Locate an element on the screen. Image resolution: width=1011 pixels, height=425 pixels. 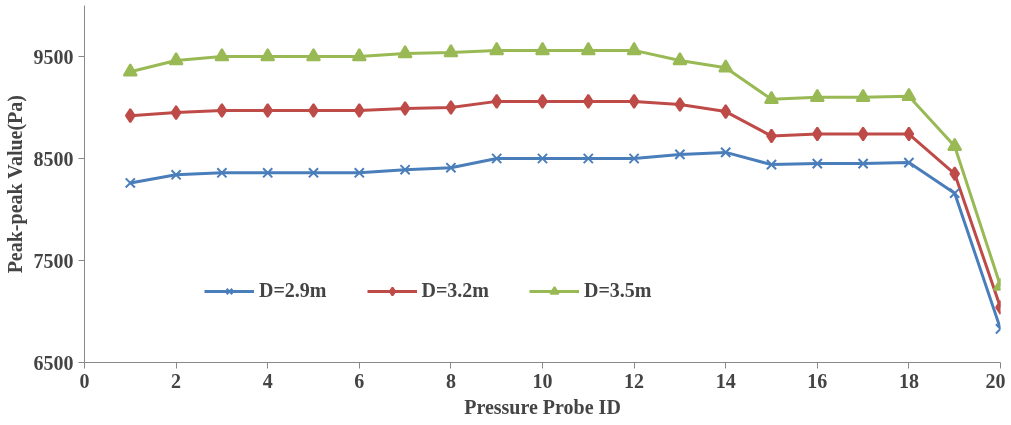
legend-label: D=2.9m is located at coordinates (293, 290).